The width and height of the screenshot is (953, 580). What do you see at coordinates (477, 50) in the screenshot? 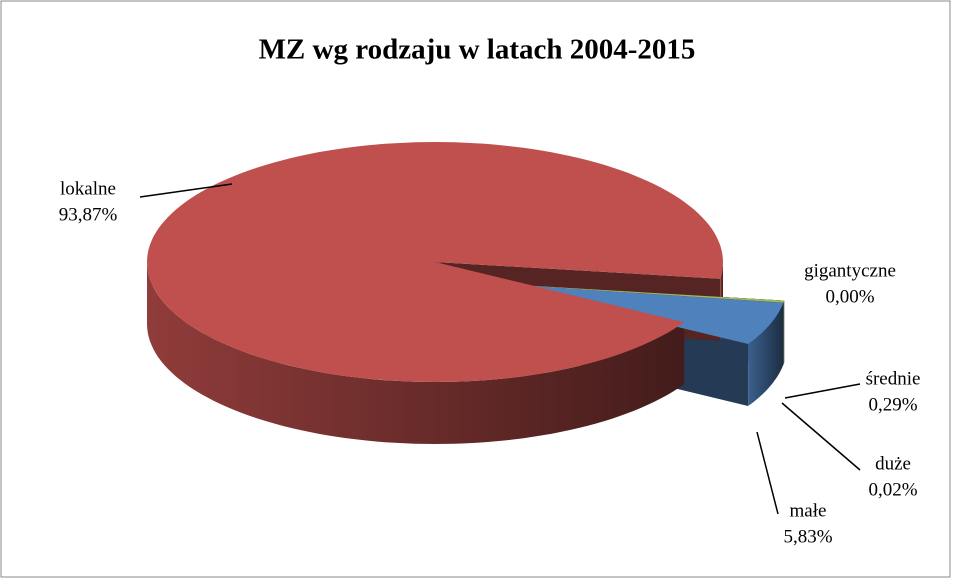
I see `chart-title: MZ wg rodzaju w latach 2004-2015` at bounding box center [477, 50].